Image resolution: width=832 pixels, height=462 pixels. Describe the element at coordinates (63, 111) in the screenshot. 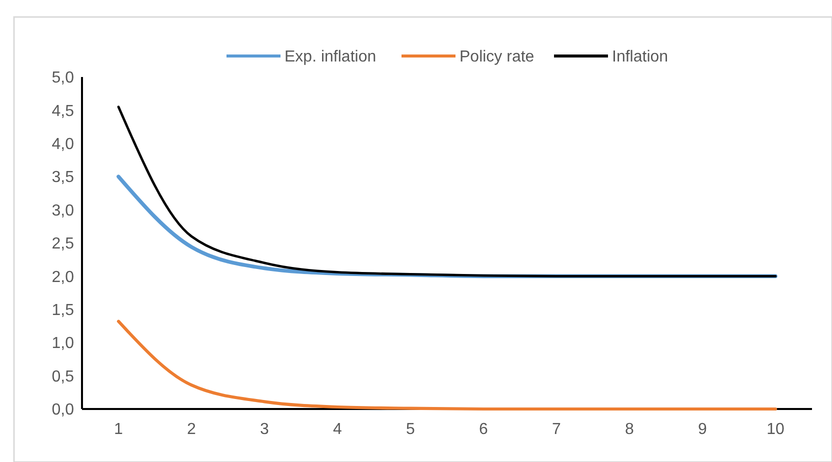

I see `y-tick-label: 4,5` at that location.